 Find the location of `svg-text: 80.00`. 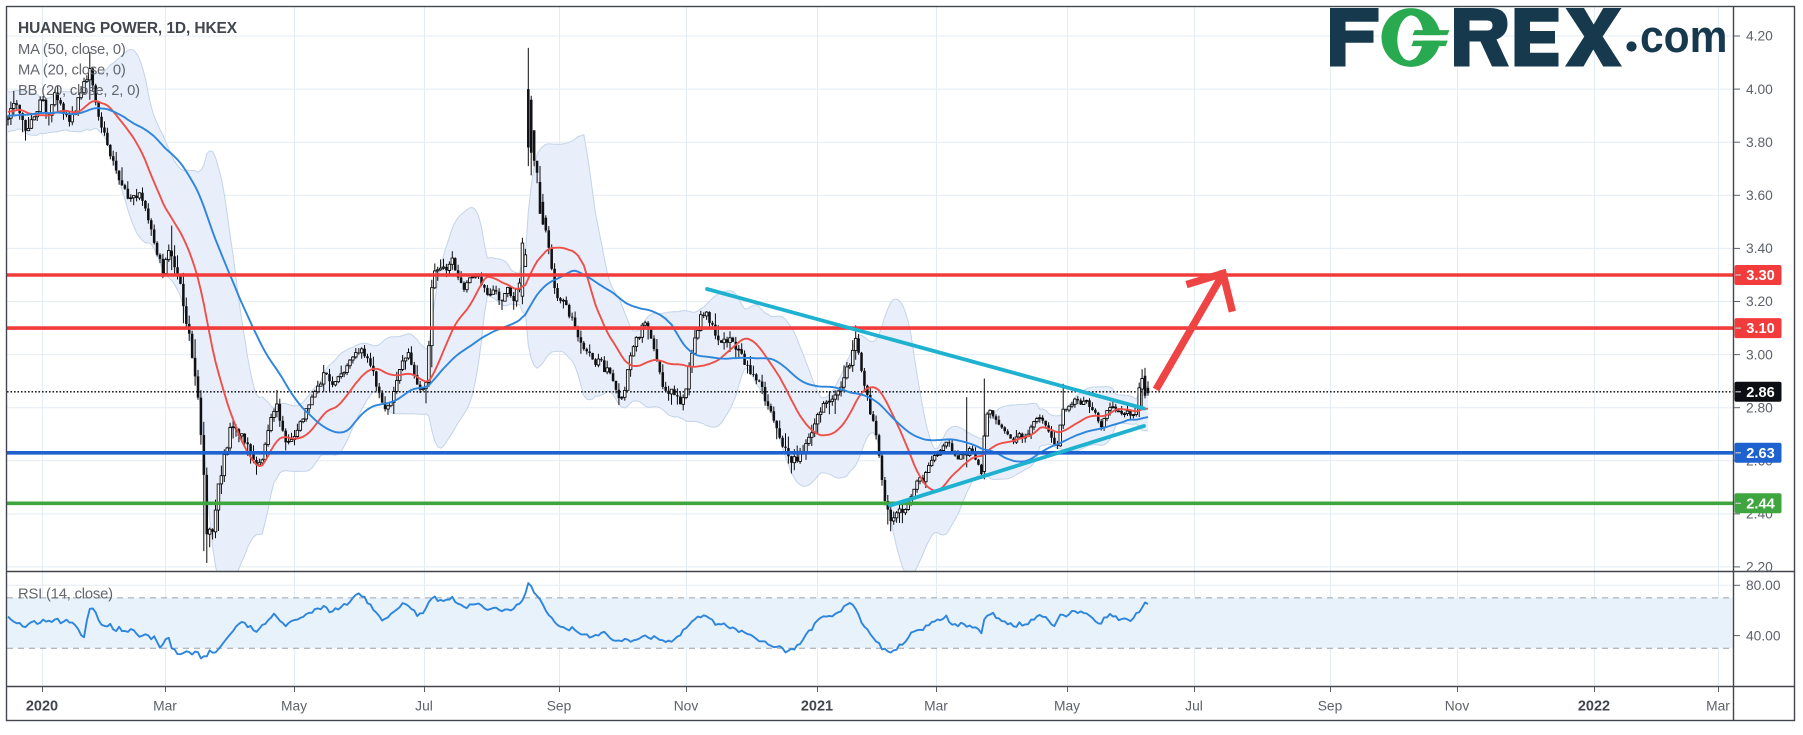

svg-text: 80.00 is located at coordinates (1763, 585).